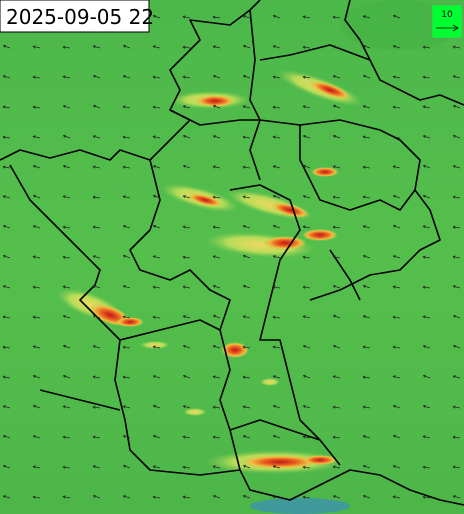 The width and height of the screenshot is (464, 514). What do you see at coordinates (447, 28) in the screenshot?
I see `legend-arrow` at bounding box center [447, 28].